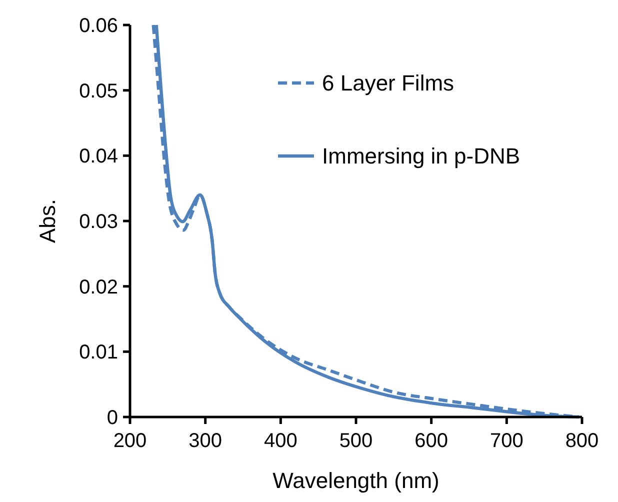  What do you see at coordinates (112, 418) in the screenshot?
I see `y-tick-label: 0` at bounding box center [112, 418].